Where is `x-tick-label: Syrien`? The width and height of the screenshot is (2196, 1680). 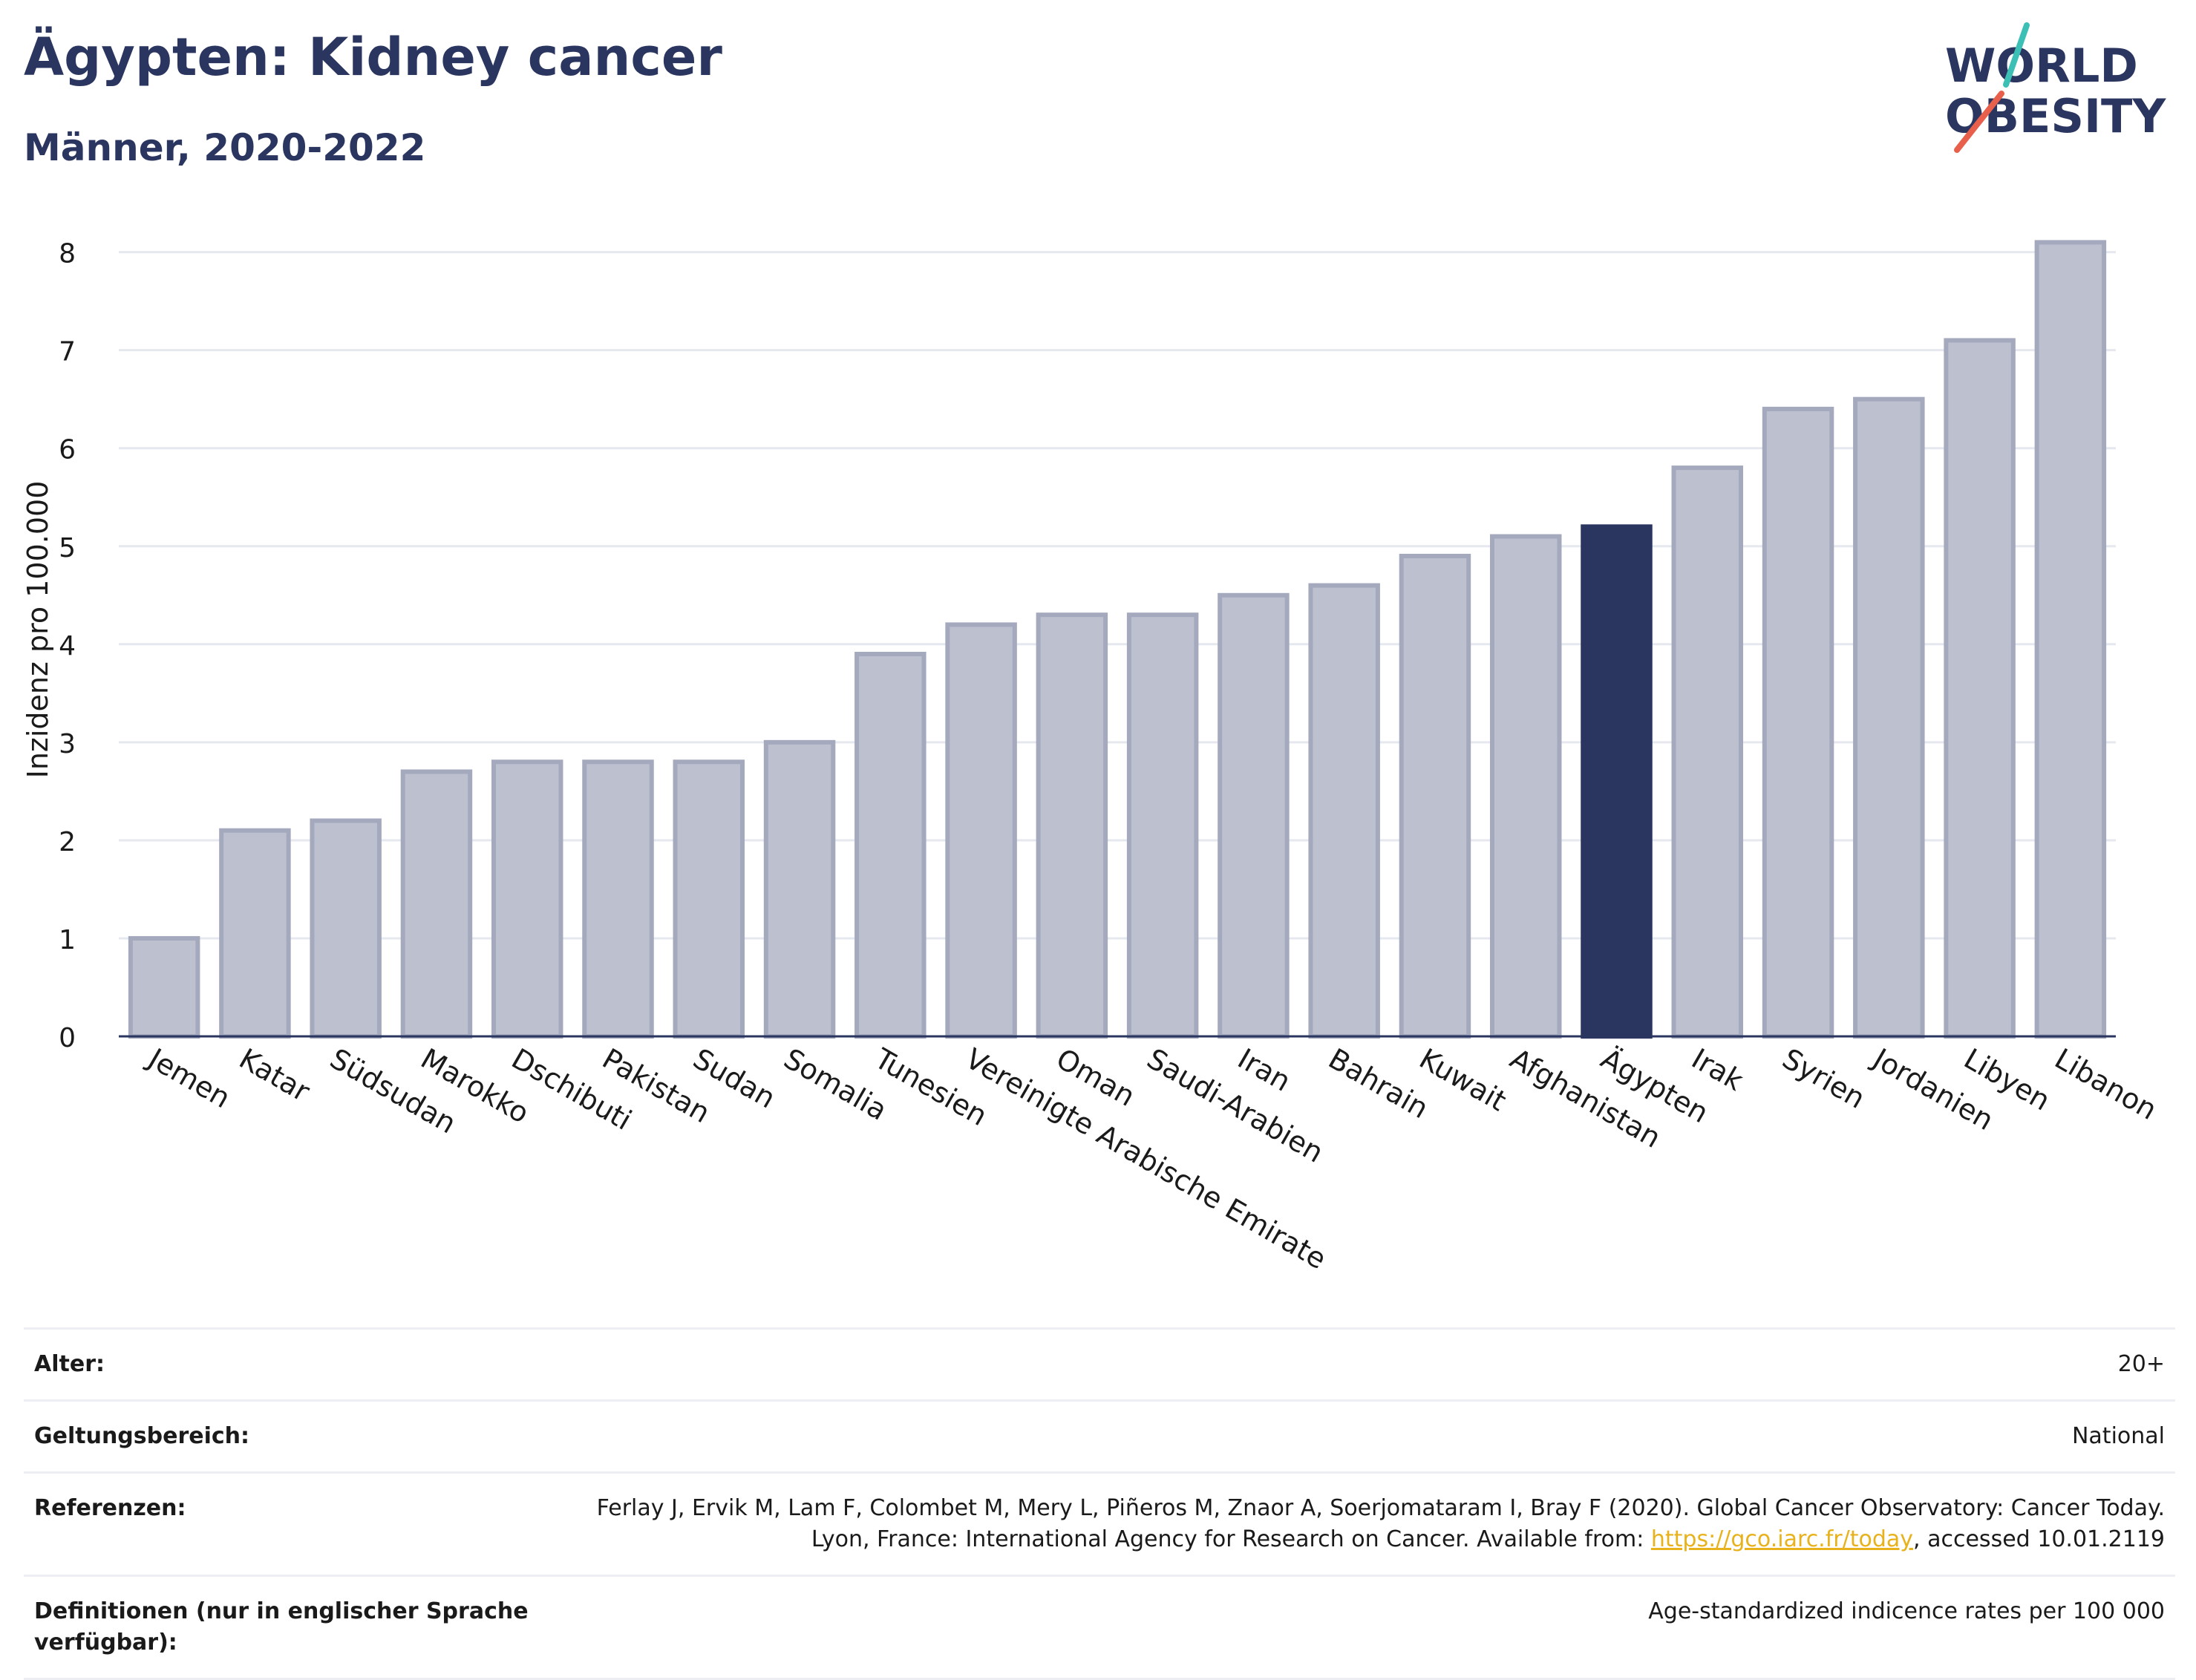
x-tick-label: Syrien is located at coordinates (1824, 1078).